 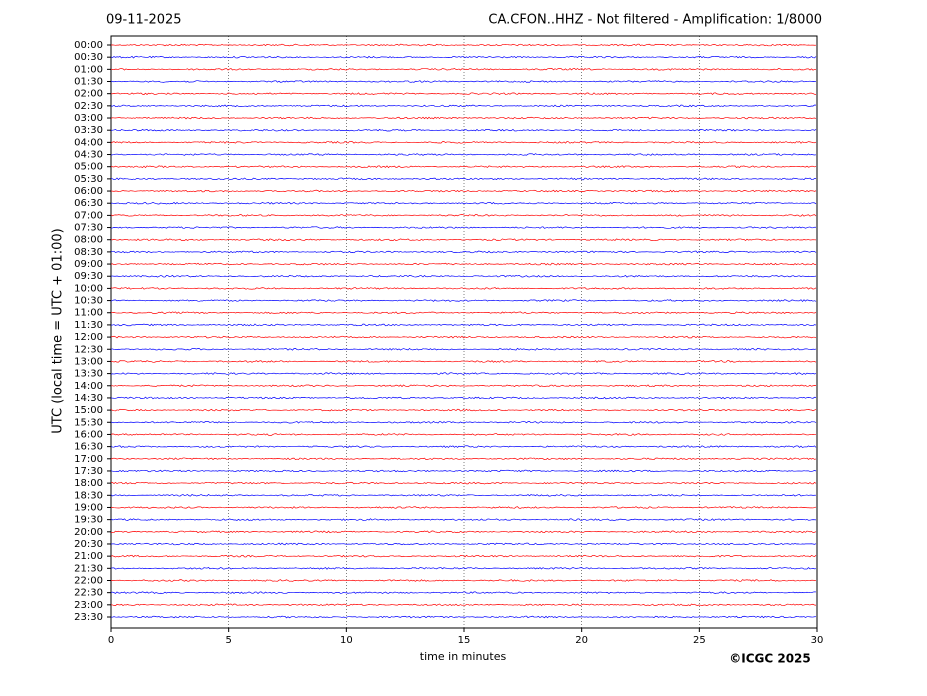 I want to click on x-tick-label: 30, so click(x=817, y=640).